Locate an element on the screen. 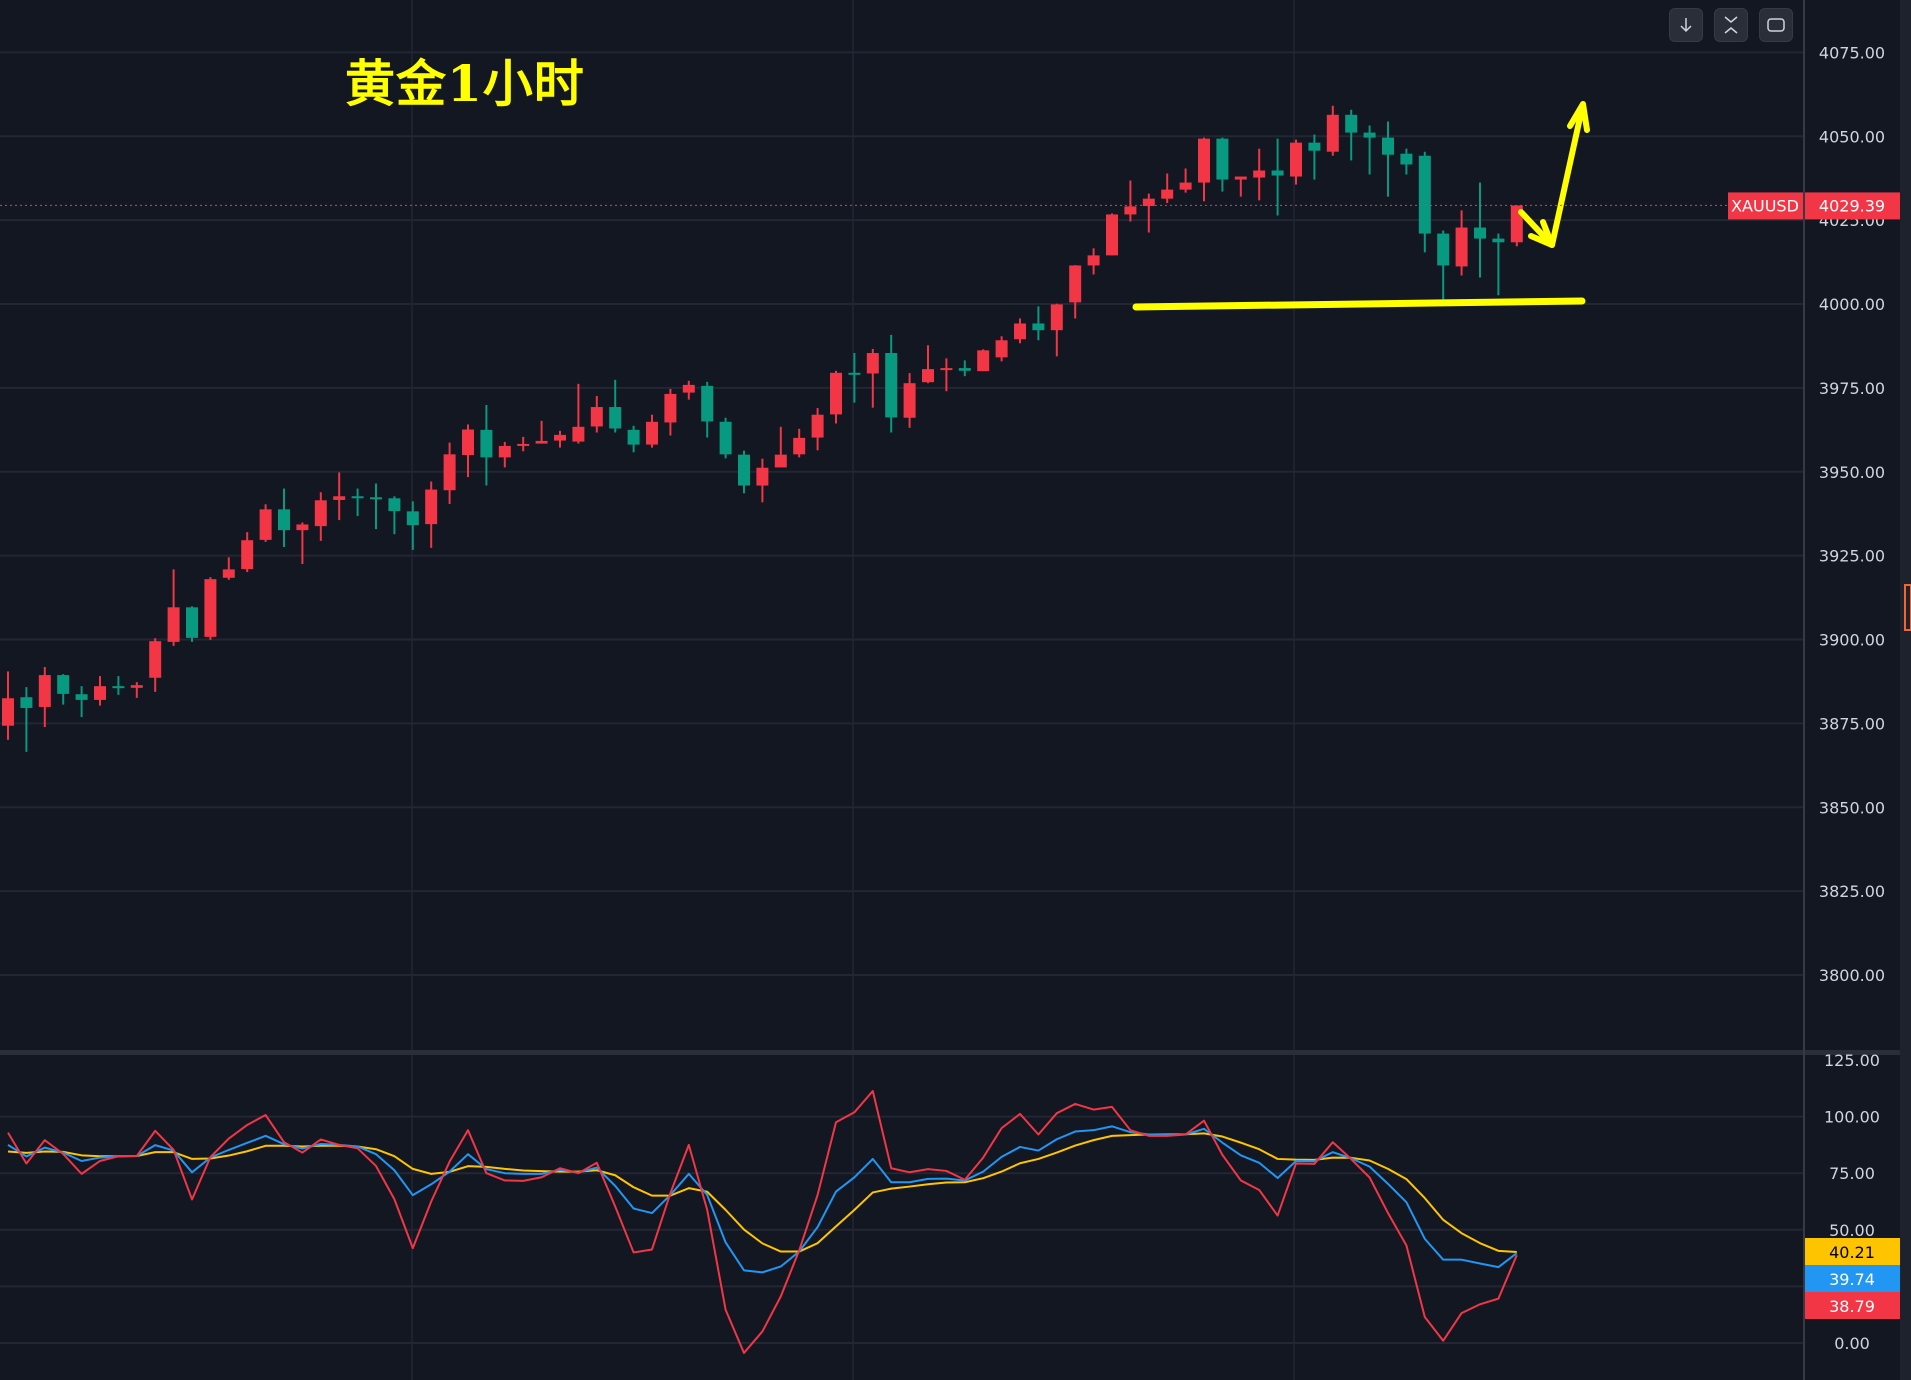 Image resolution: width=1911 pixels, height=1380 pixels. indicator-value-label: 40.21 is located at coordinates (1852, 1252).